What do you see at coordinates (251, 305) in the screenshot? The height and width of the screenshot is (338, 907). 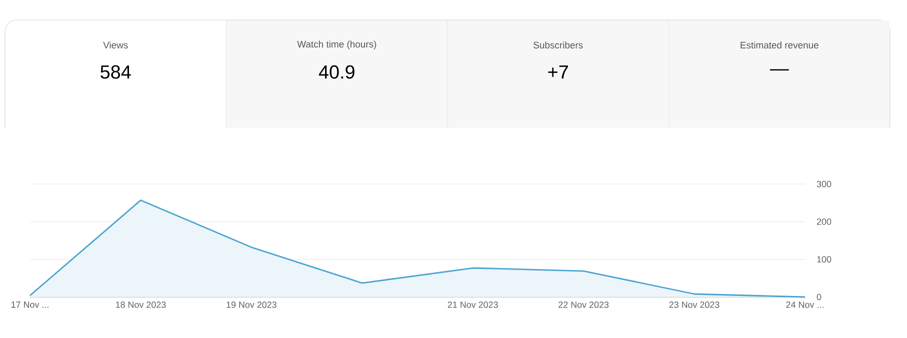 I see `x-tick-label: 19 Nov 2023` at bounding box center [251, 305].